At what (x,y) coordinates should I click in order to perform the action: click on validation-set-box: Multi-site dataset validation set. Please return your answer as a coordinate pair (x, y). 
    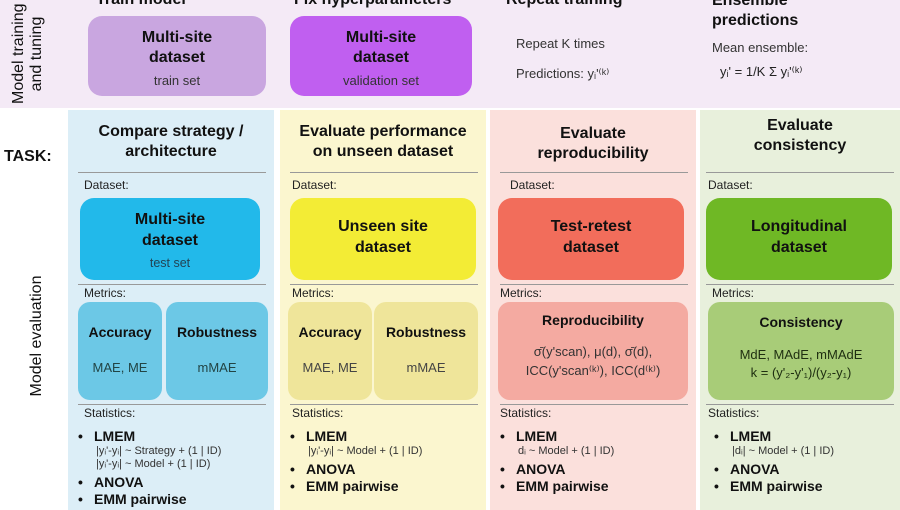
    Looking at the image, I should click on (381, 56).